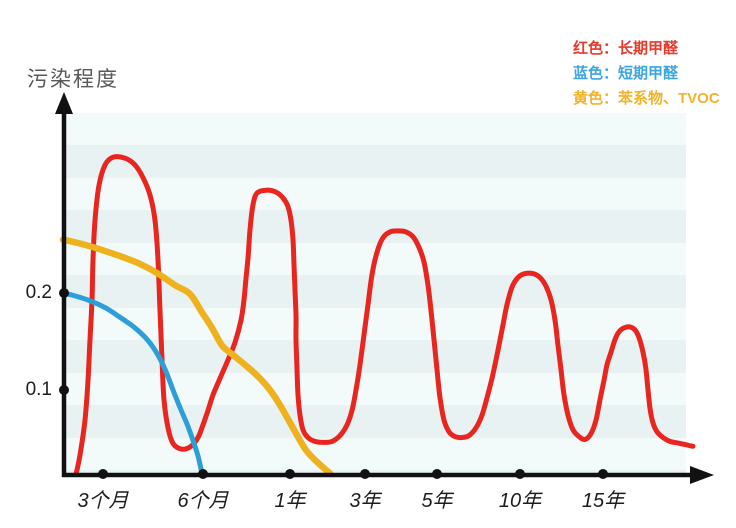 This screenshot has height=528, width=736. What do you see at coordinates (203, 501) in the screenshot?
I see `x-tick-label: 6个月` at bounding box center [203, 501].